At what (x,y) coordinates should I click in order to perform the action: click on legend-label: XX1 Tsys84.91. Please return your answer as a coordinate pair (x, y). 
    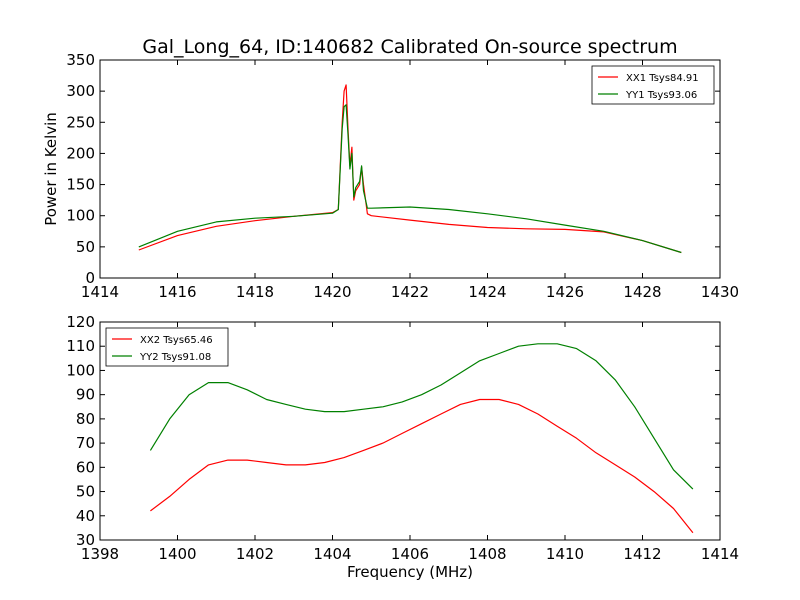
    Looking at the image, I should click on (662, 78).